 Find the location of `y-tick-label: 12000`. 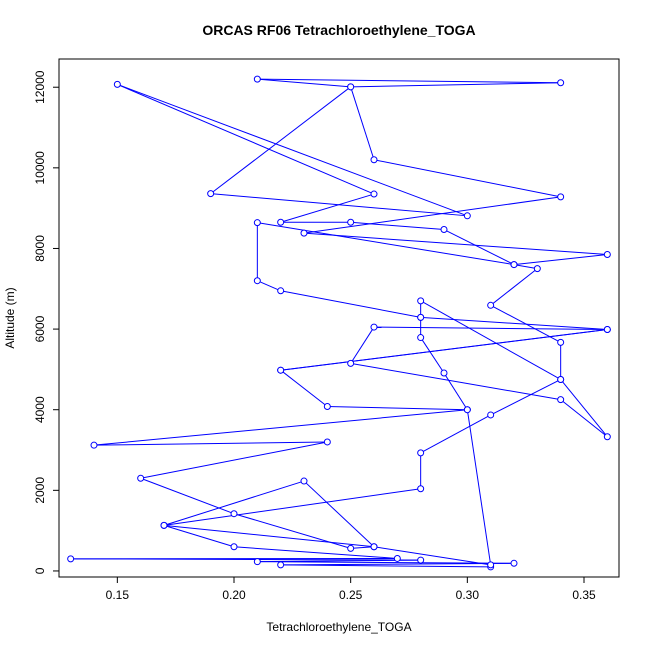

y-tick-label: 12000 is located at coordinates (40, 87).